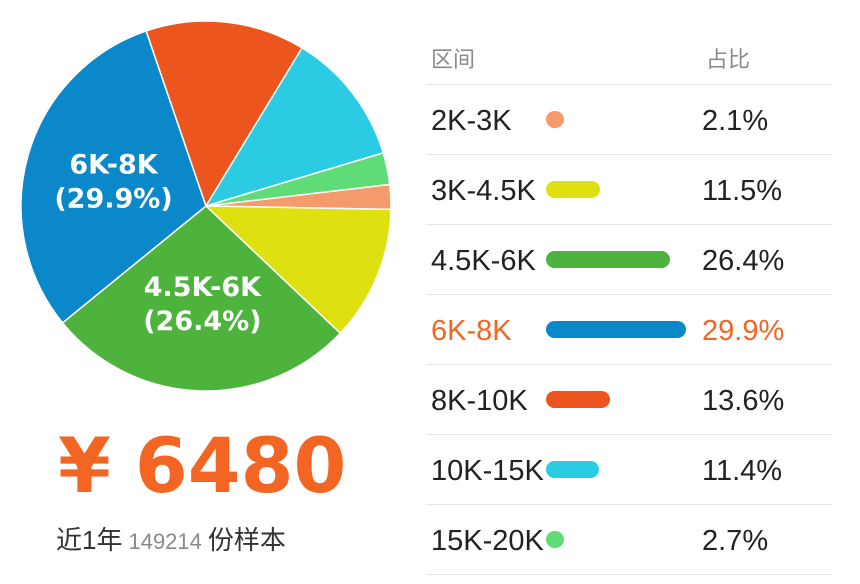  What do you see at coordinates (487, 541) in the screenshot?
I see `range-label: 15K-20K` at bounding box center [487, 541].